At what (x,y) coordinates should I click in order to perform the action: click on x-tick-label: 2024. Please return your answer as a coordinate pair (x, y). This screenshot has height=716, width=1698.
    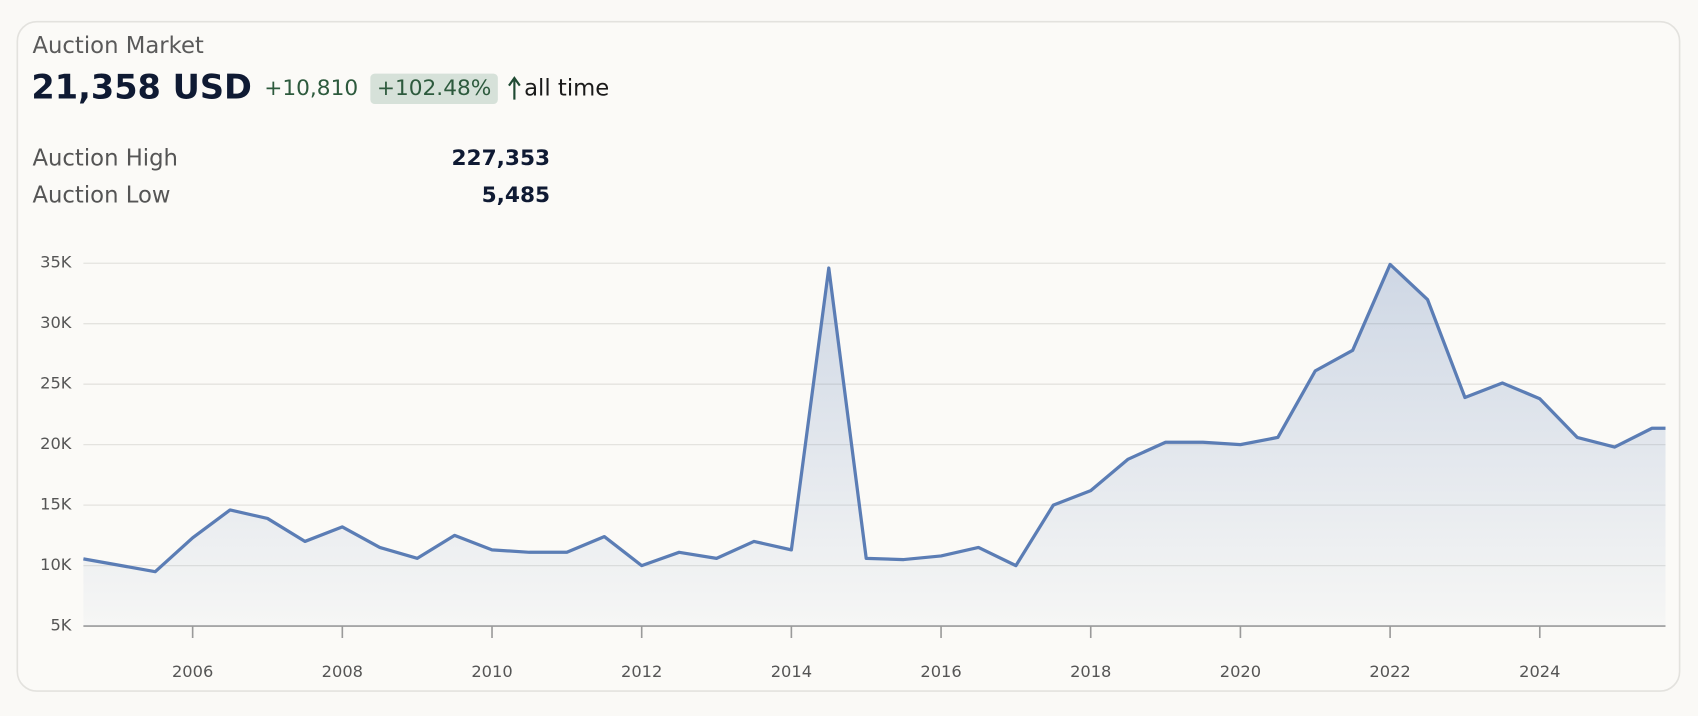
    Looking at the image, I should click on (1539, 671).